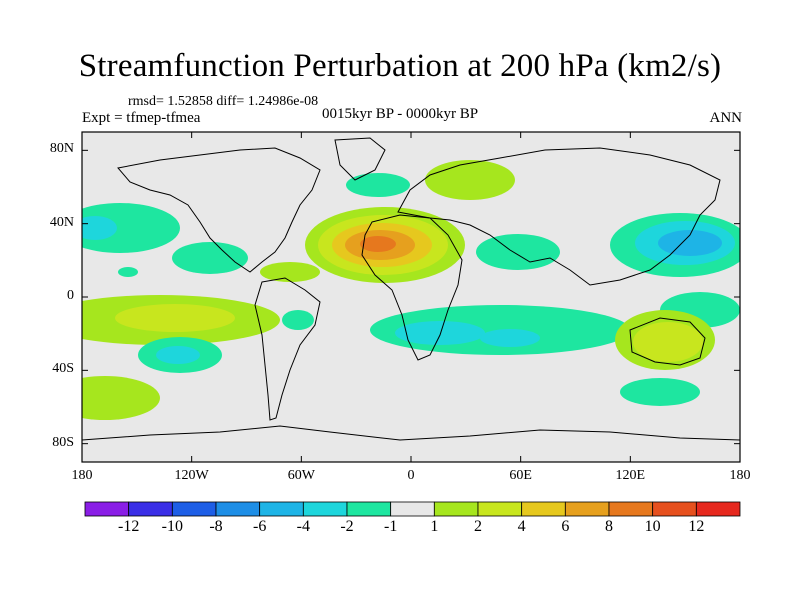 Image resolution: width=800 pixels, height=600 pixels. What do you see at coordinates (303, 526) in the screenshot?
I see `colorbar-label: -4` at bounding box center [303, 526].